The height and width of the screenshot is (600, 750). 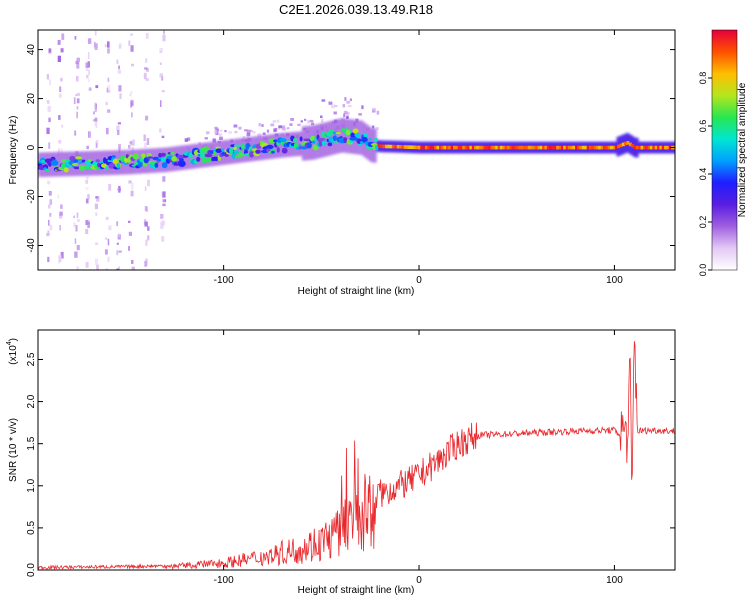 What do you see at coordinates (224, 580) in the screenshot?
I see `snr-x-tick-label: -100` at bounding box center [224, 580].